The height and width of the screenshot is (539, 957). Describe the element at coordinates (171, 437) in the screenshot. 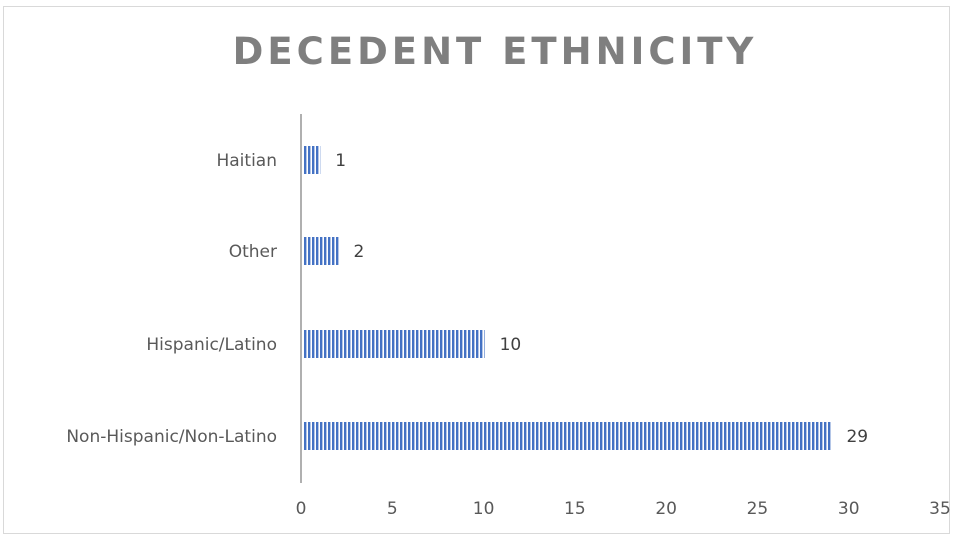

I see `category-label: Non-Hispanic/Non-Latino` at that location.